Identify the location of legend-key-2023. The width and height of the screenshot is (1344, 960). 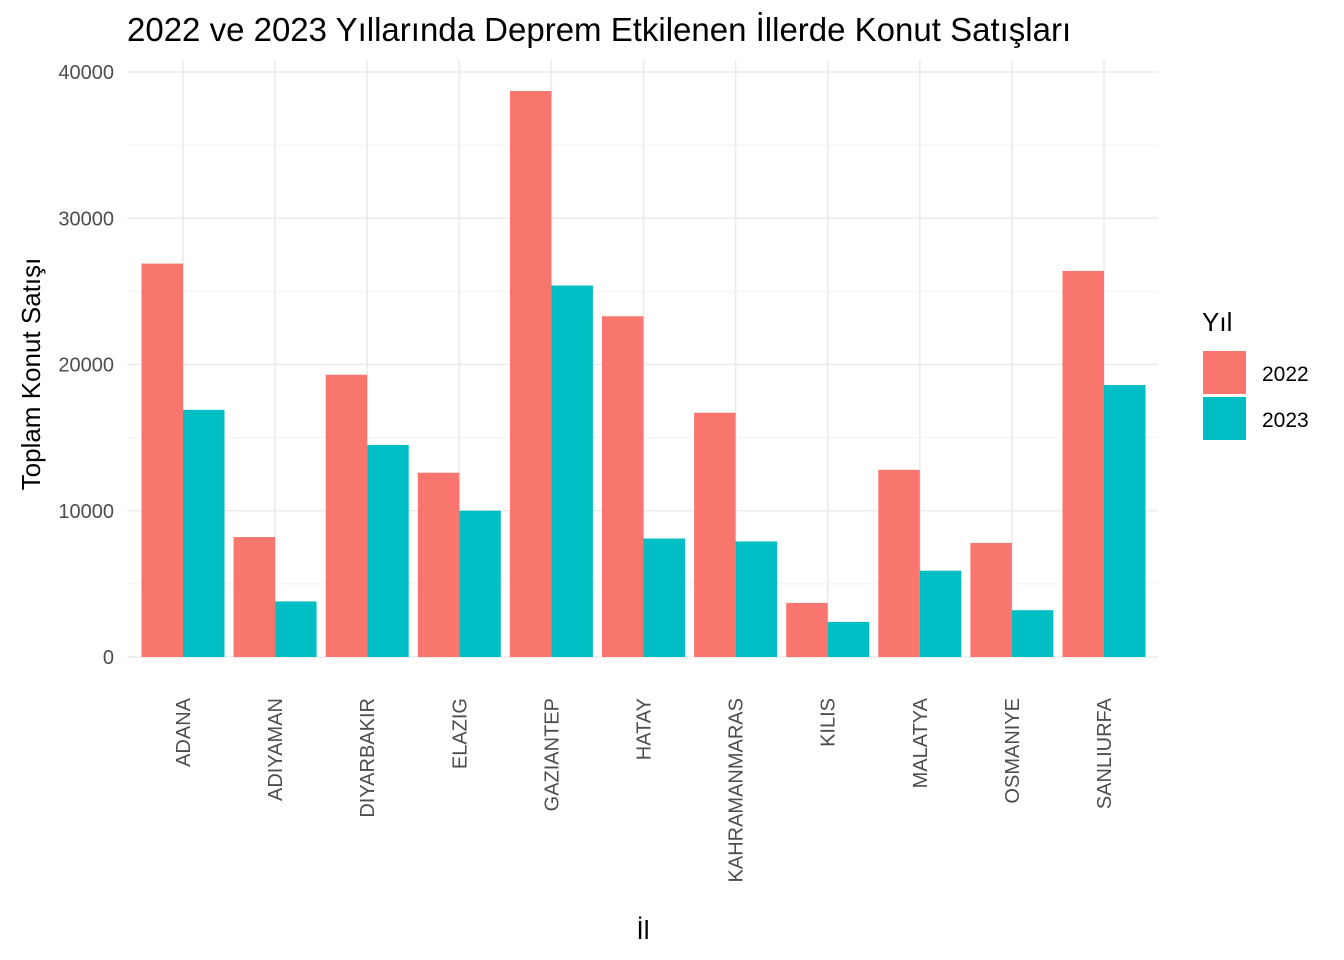
(1224, 418).